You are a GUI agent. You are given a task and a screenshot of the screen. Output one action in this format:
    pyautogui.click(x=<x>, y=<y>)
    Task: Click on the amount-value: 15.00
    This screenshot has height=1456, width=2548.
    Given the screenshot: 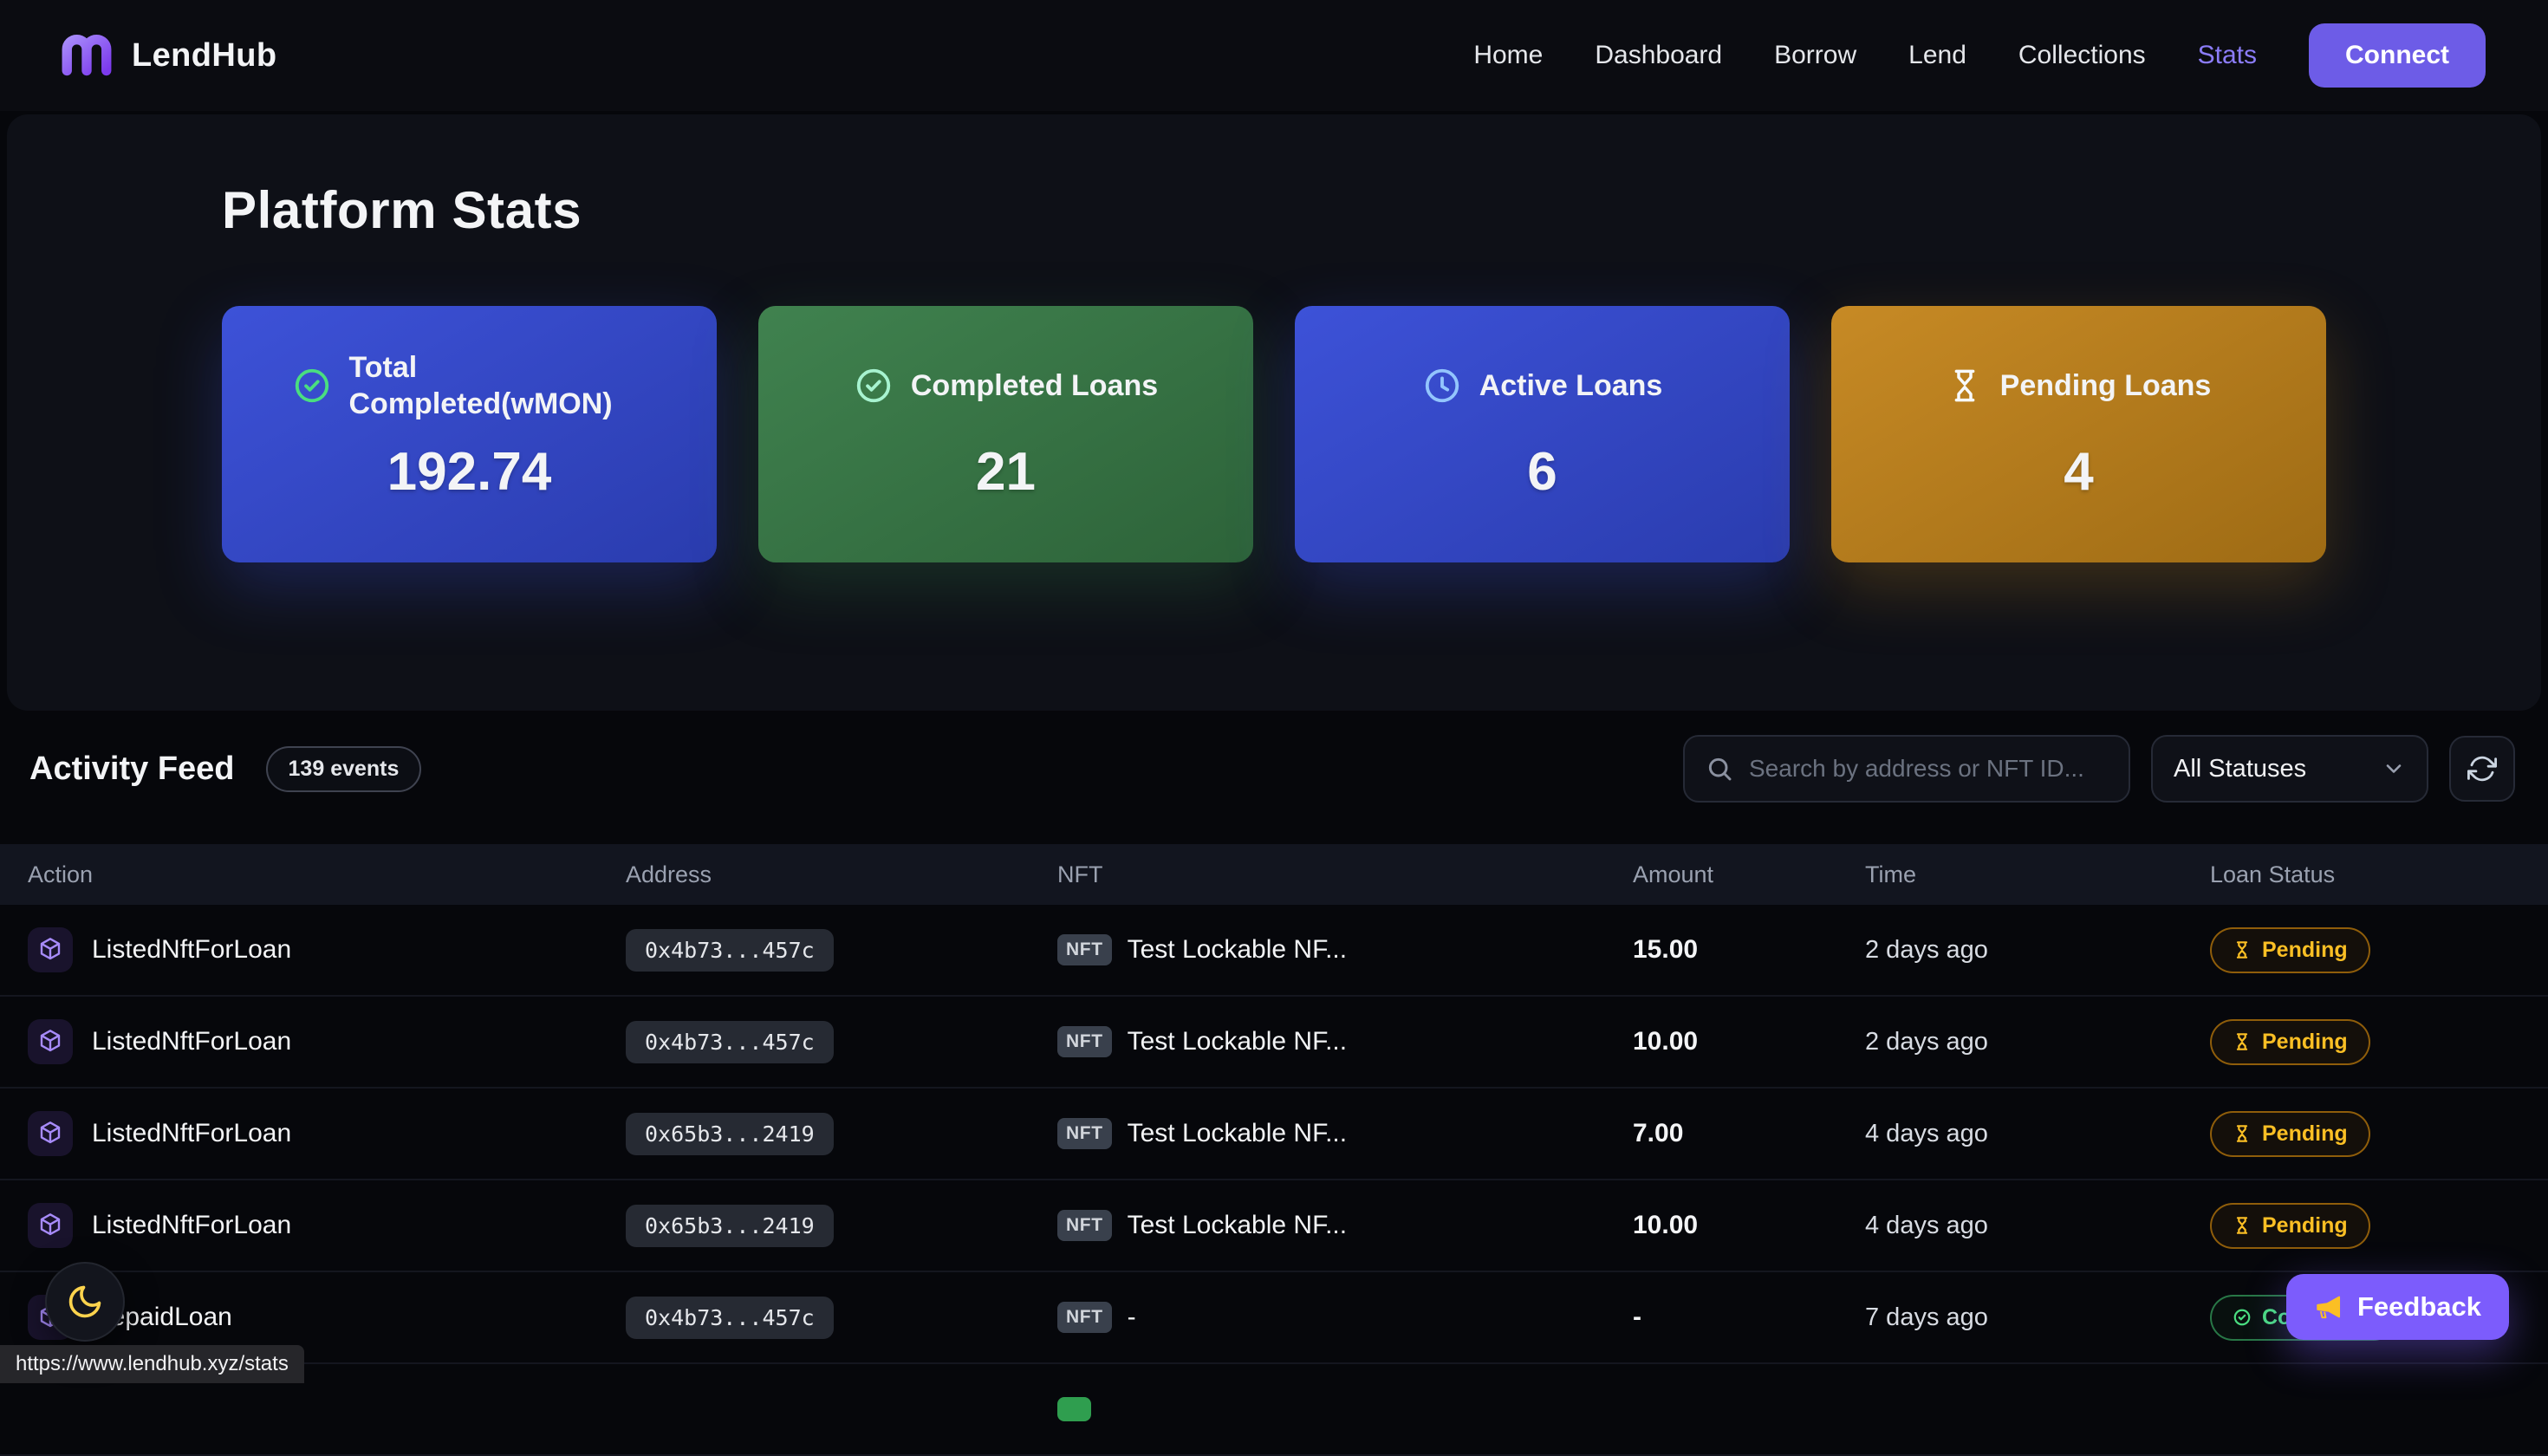 What is the action you would take?
    pyautogui.click(x=1666, y=949)
    